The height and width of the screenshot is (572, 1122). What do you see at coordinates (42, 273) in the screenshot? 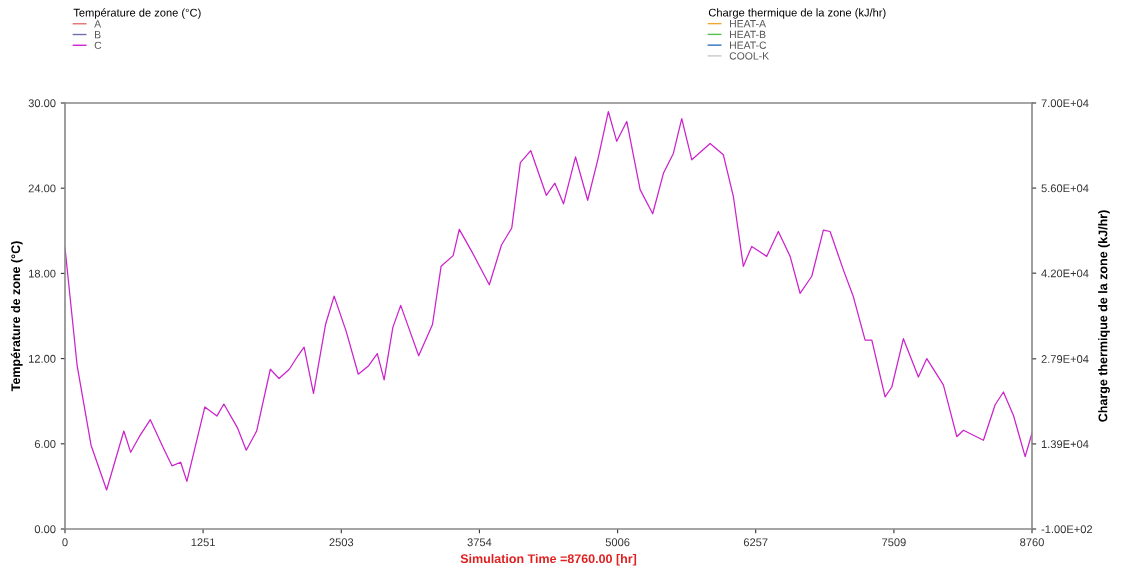
I see `y-tick-label: 18.00` at bounding box center [42, 273].